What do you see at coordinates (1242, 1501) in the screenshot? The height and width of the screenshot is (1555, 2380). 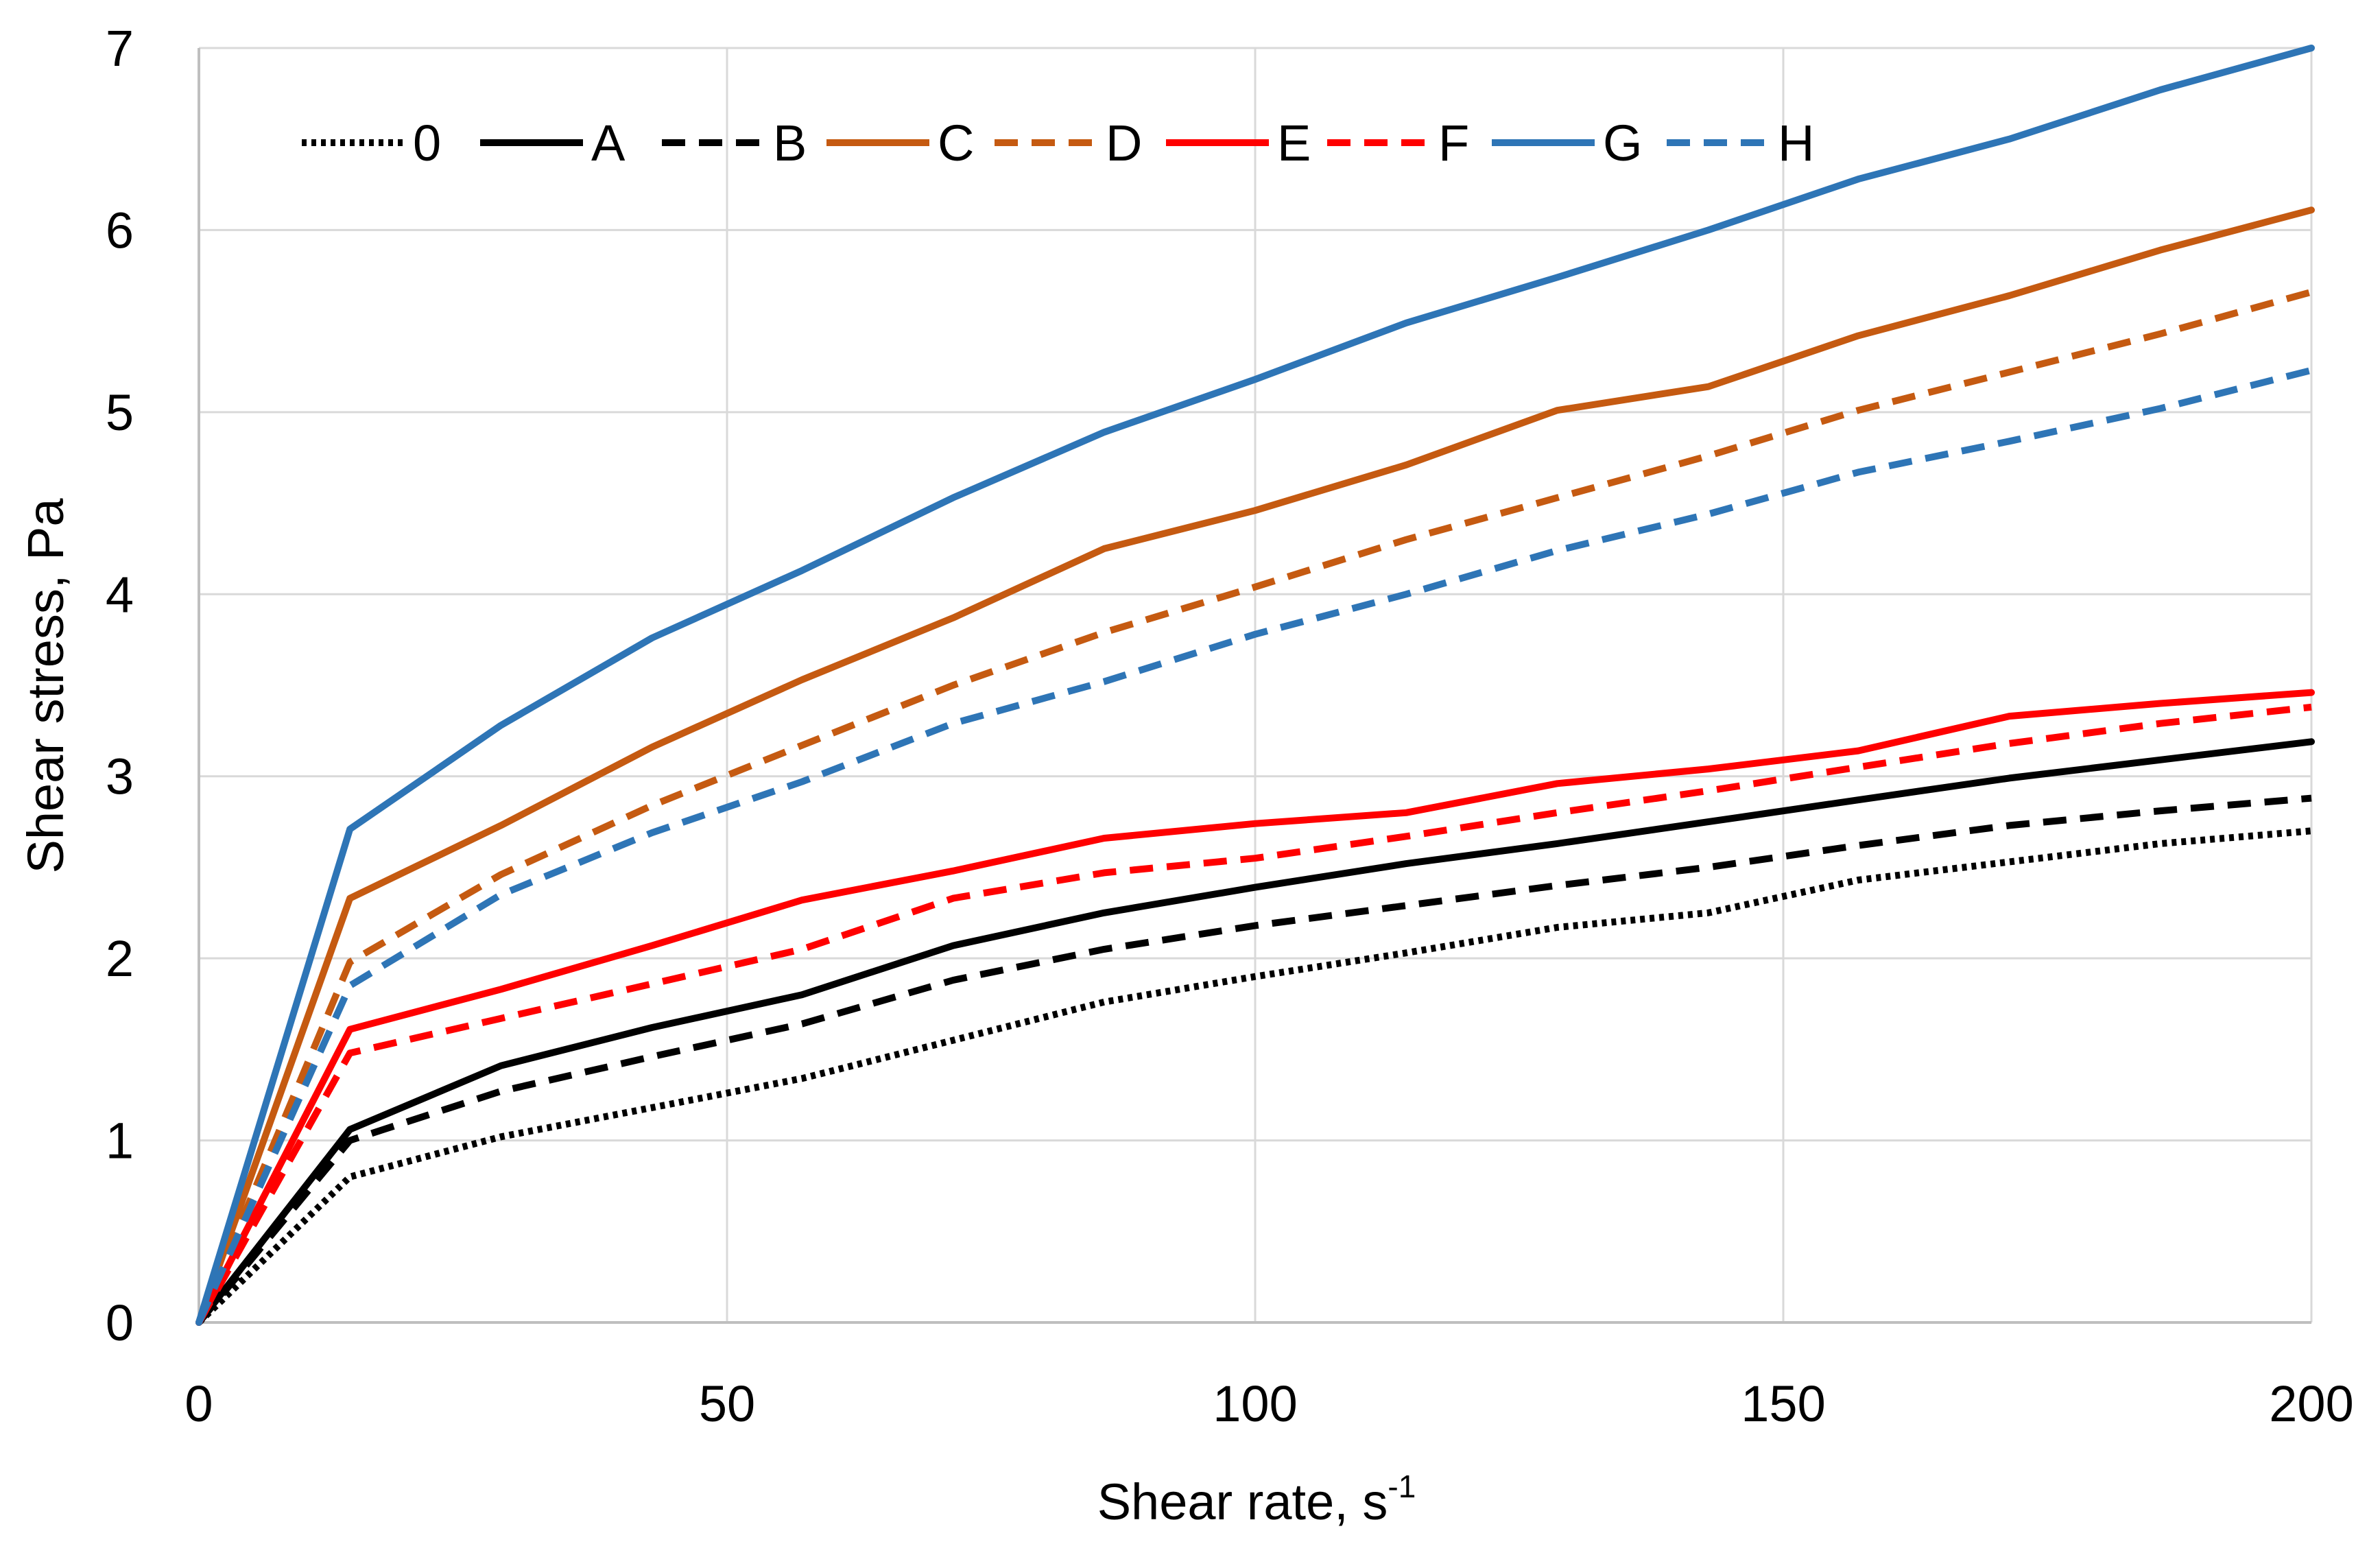 I see `x-axis-title-text: Shear rate, s` at bounding box center [1242, 1501].